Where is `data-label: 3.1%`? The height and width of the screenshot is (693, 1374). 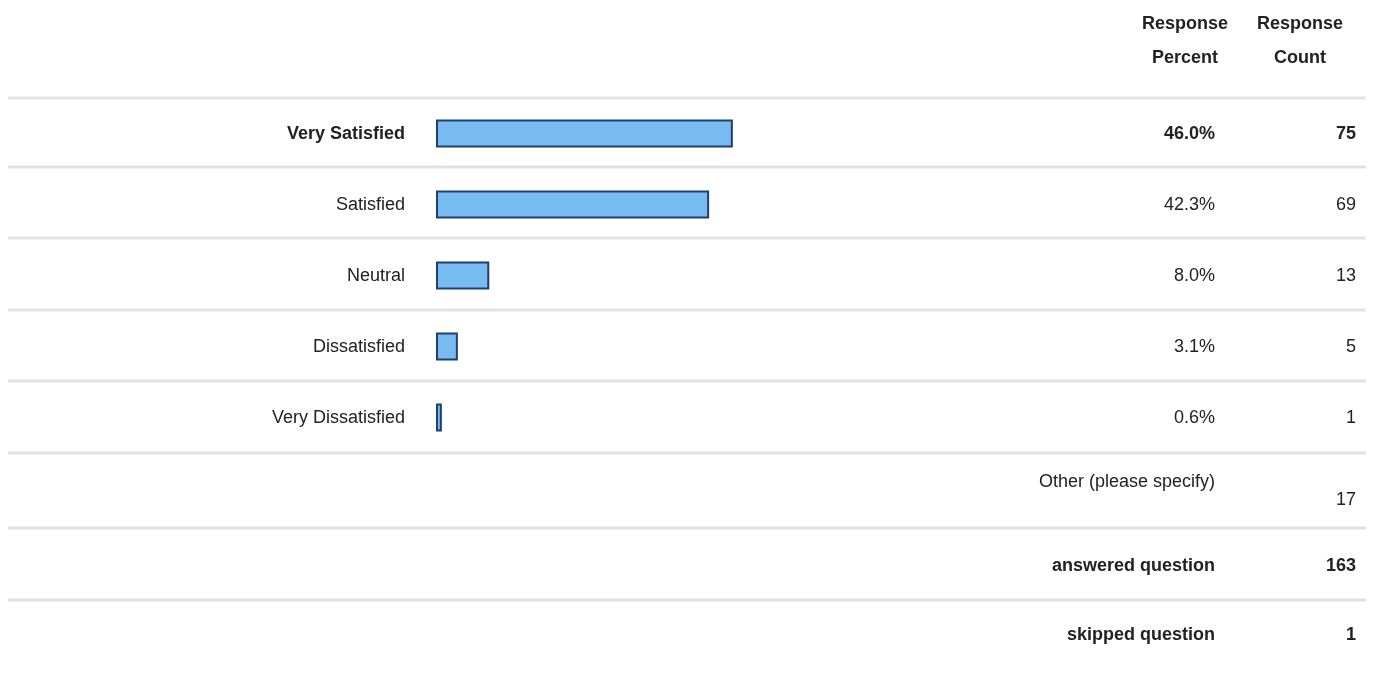
data-label: 3.1% is located at coordinates (1194, 345).